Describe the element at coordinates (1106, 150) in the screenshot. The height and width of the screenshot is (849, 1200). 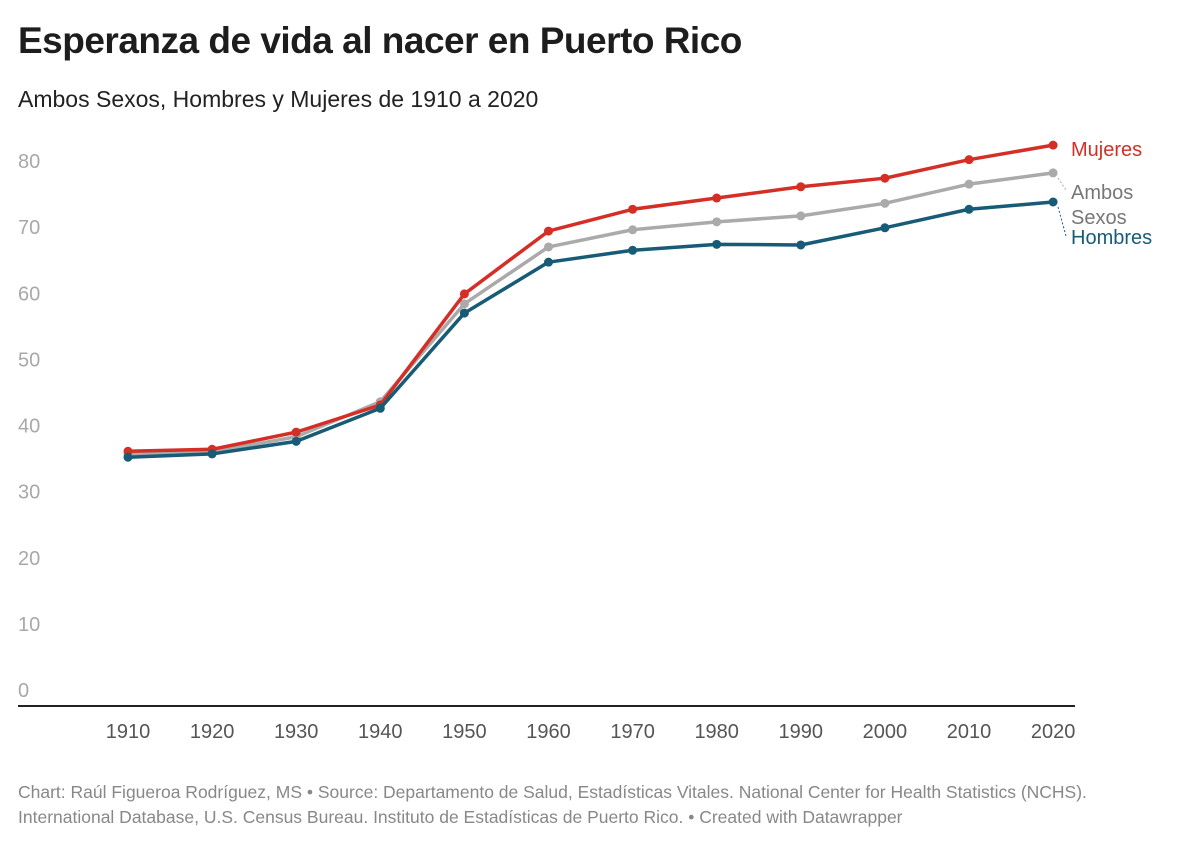
I see `series-label-mujeres: Mujeres` at that location.